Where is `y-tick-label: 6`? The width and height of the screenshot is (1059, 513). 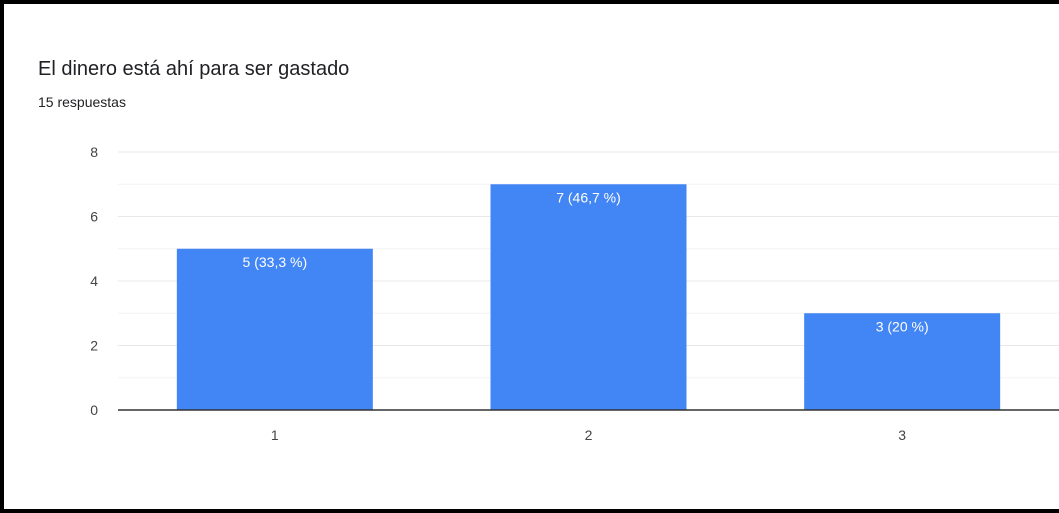 y-tick-label: 6 is located at coordinates (94, 217).